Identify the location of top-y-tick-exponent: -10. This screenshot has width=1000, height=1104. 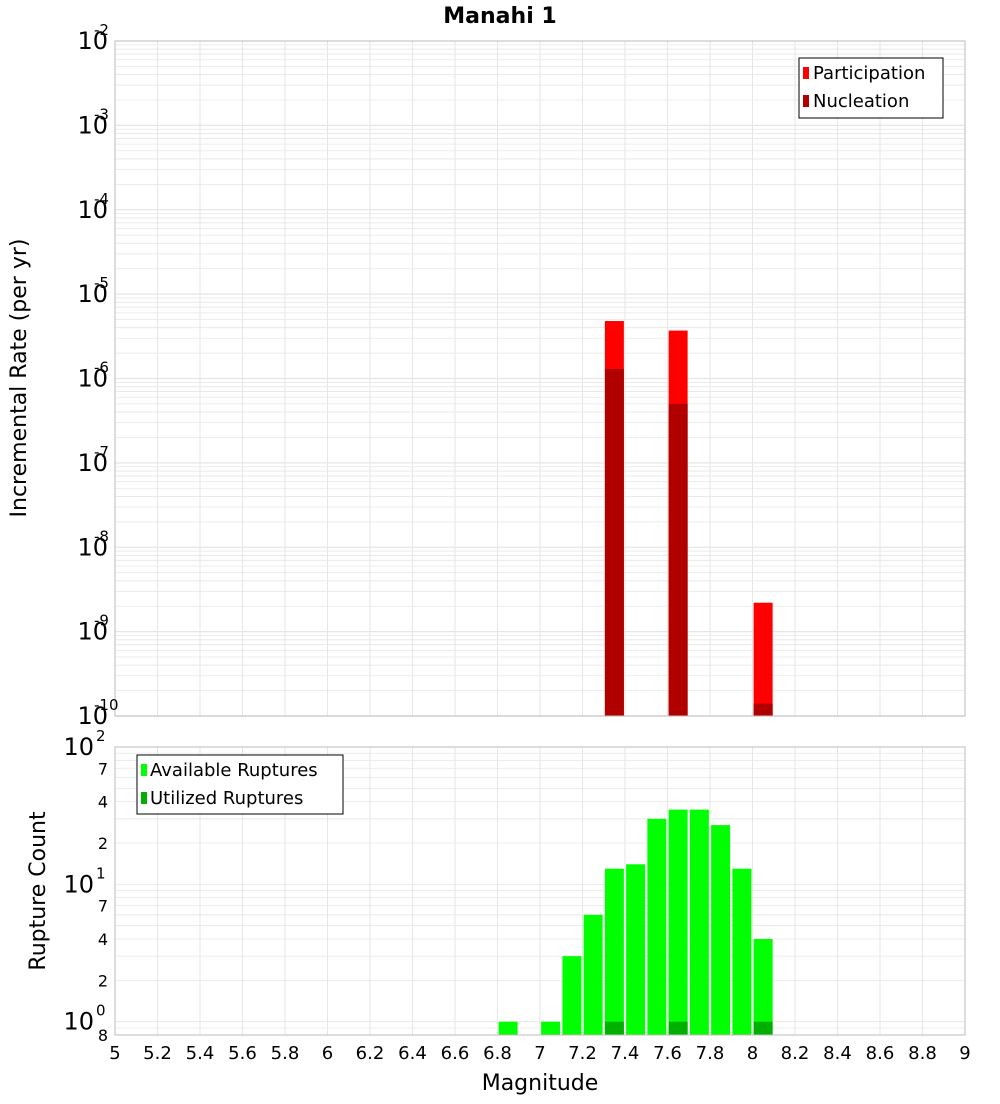
(106, 705).